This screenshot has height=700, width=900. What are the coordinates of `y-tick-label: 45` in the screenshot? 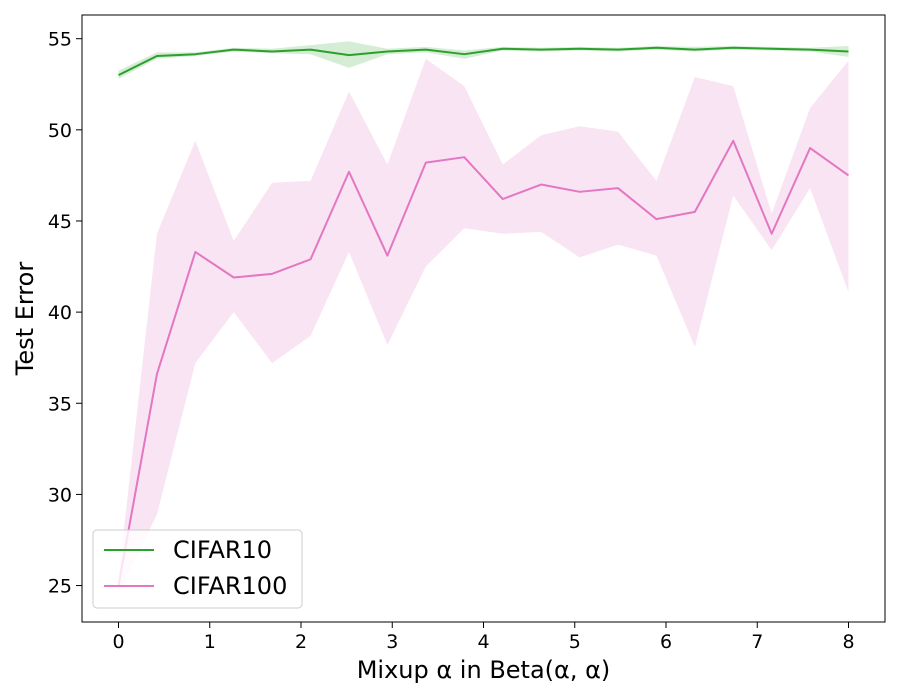 It's located at (60, 222).